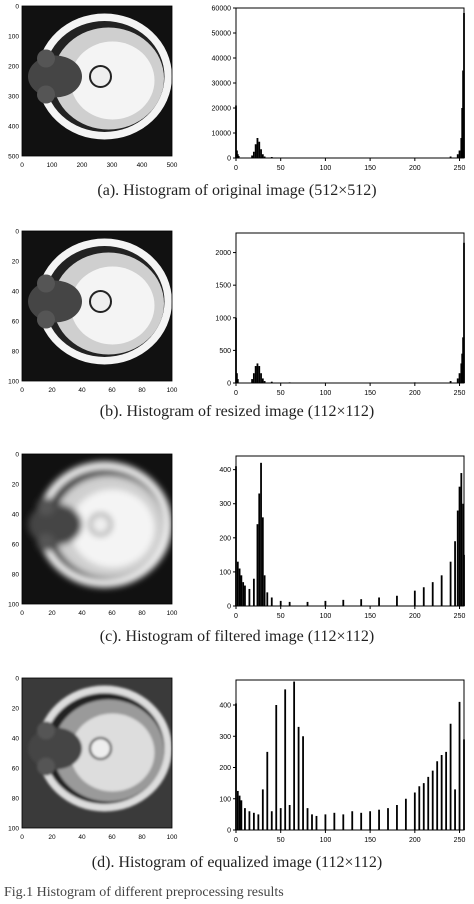 Image resolution: width=474 pixels, height=904 pixels. What do you see at coordinates (281, 840) in the screenshot?
I see `x-tick-label: 50` at bounding box center [281, 840].